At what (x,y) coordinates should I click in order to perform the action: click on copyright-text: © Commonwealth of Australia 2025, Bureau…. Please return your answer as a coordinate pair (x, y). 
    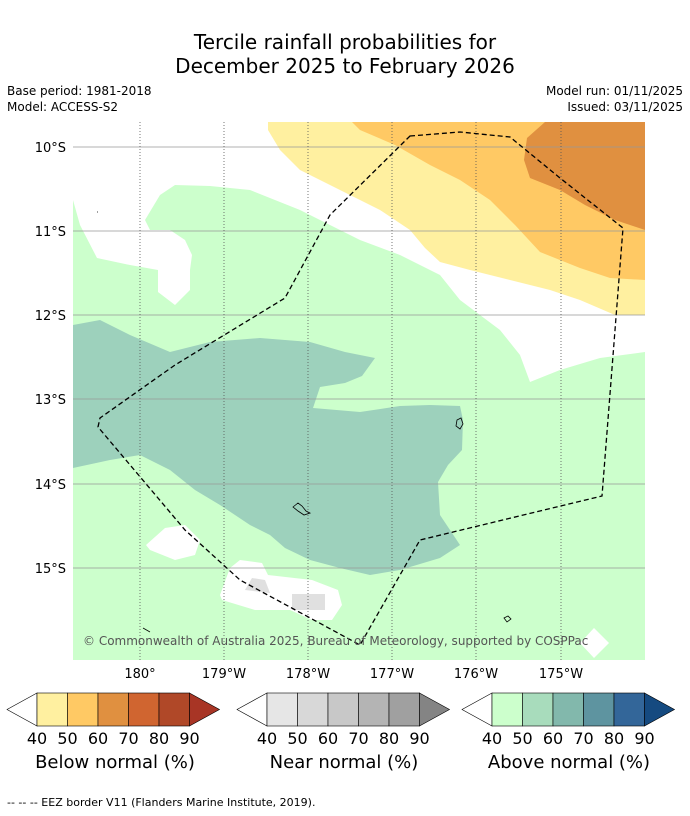
    Looking at the image, I should click on (335, 641).